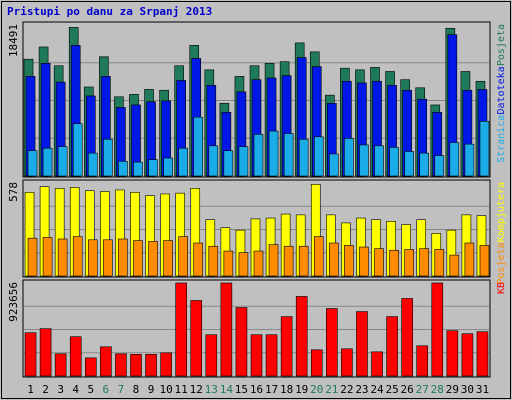 The height and width of the screenshot is (400, 512). I want to click on panel-max-label: 18491, so click(13, 40).